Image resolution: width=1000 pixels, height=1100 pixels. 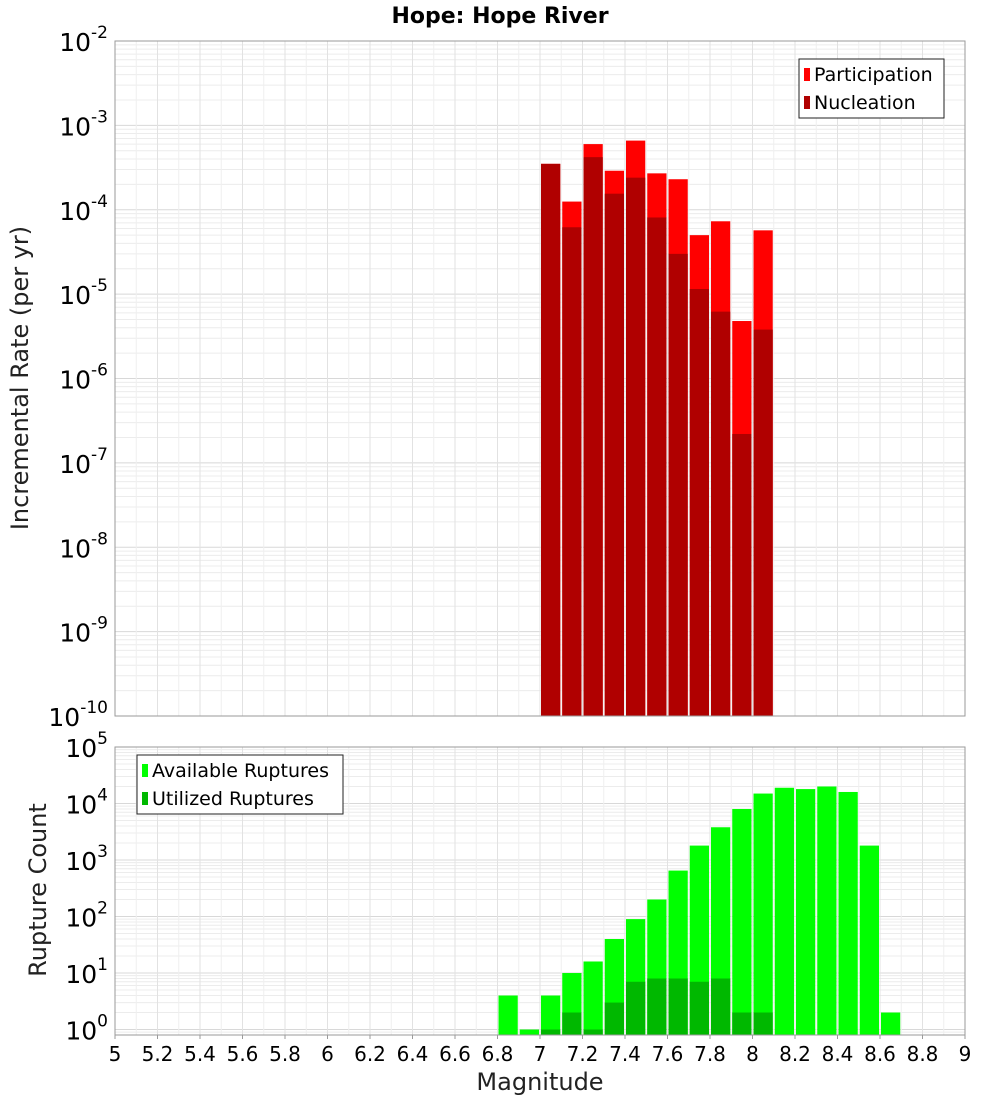 I want to click on rate-y-tick-label: 10⁻², so click(x=83, y=40).